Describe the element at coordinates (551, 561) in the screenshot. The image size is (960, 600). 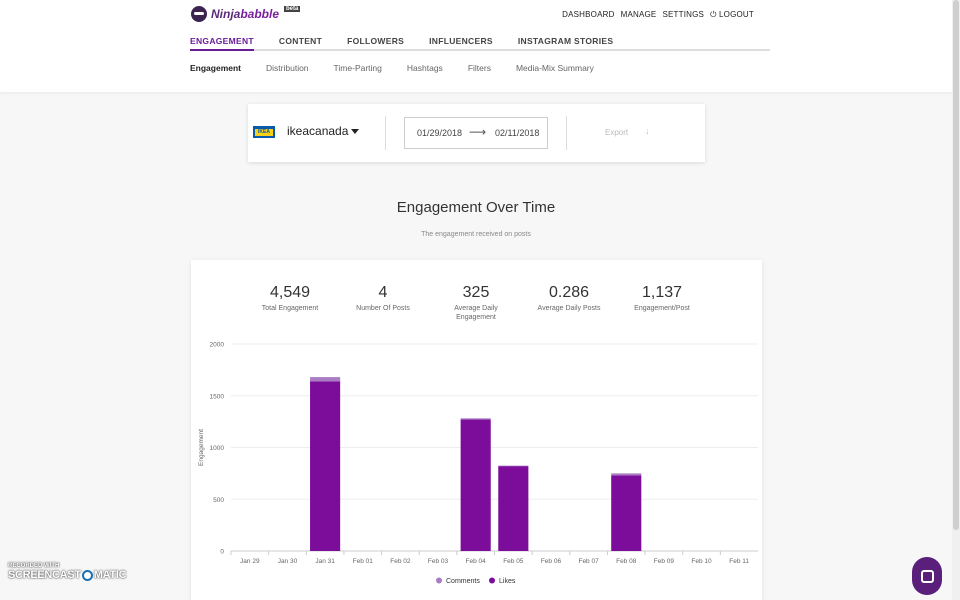
I see `x-tick-label: Feb 06` at that location.